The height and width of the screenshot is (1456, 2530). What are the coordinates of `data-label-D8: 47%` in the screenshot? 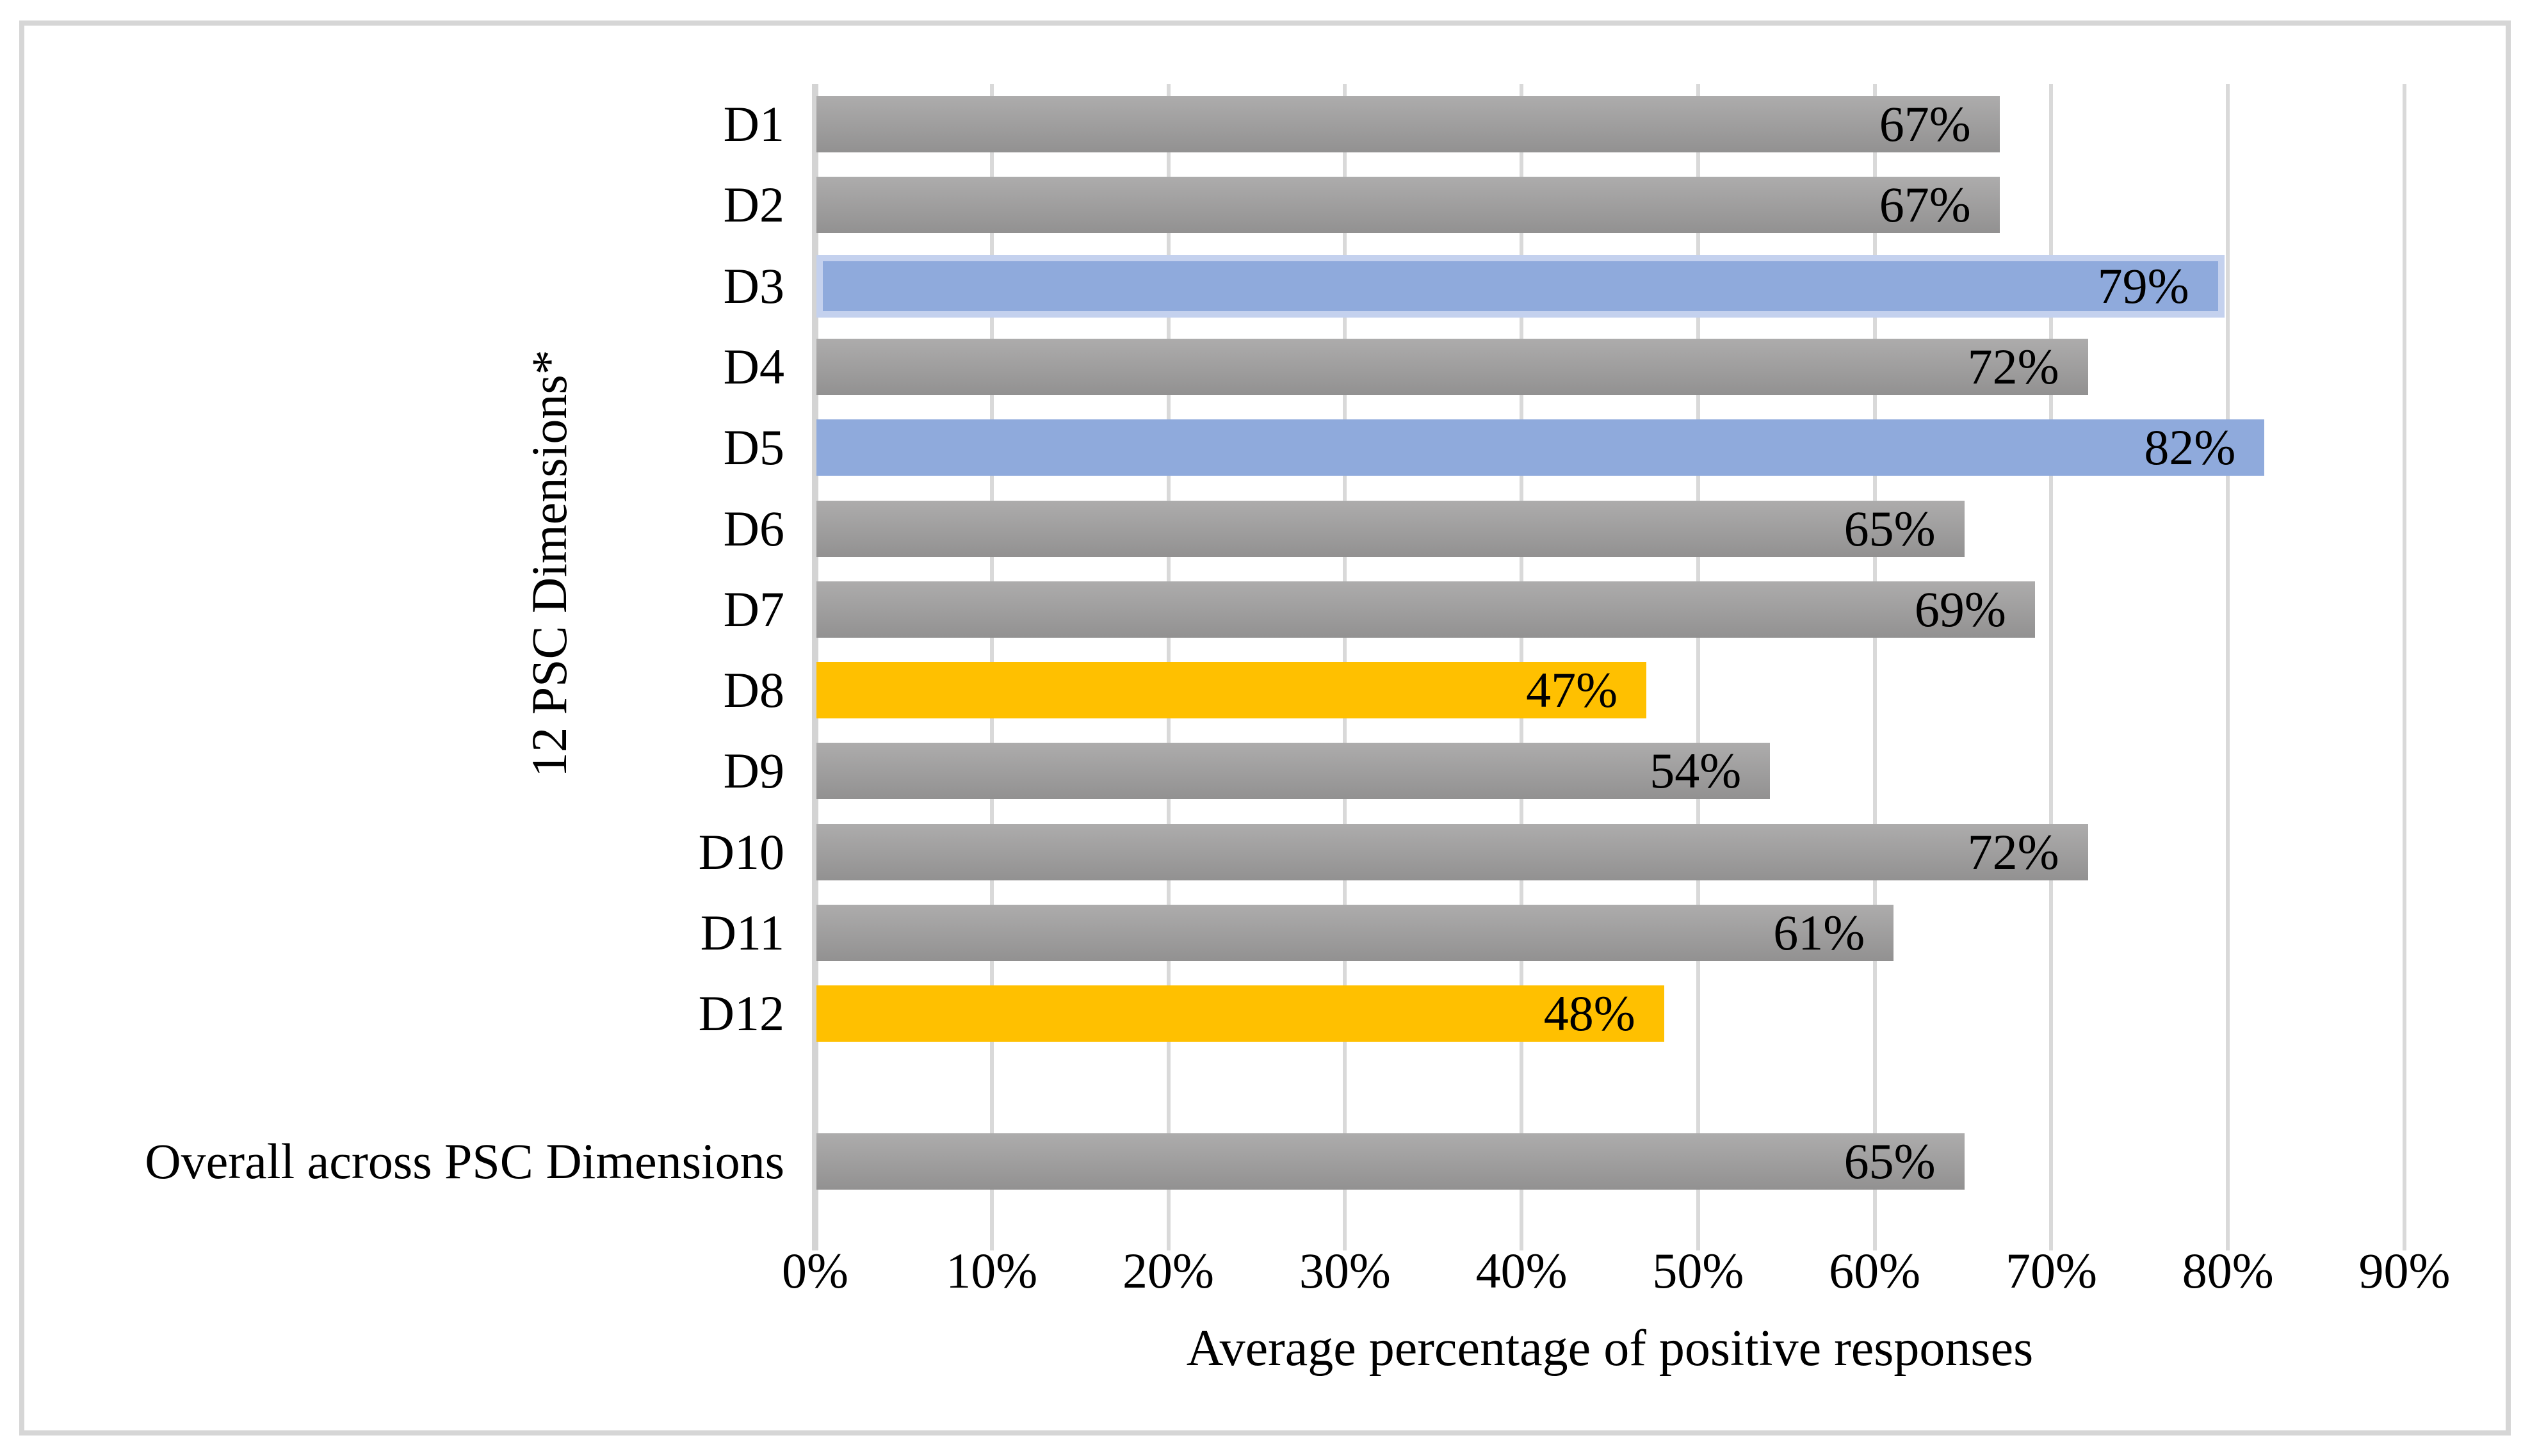 It's located at (1572, 690).